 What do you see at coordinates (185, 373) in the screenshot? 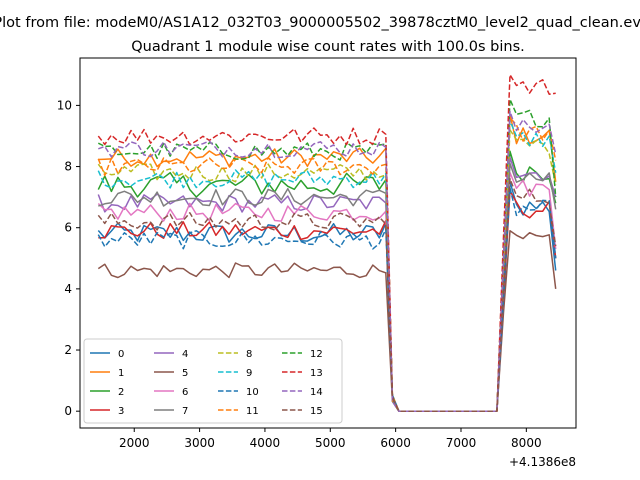
I see `legend-label-5: 5` at bounding box center [185, 373].